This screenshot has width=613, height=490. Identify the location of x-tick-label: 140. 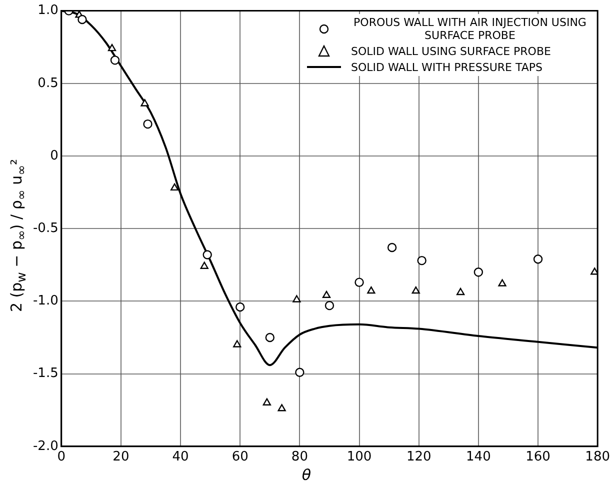
(478, 457).